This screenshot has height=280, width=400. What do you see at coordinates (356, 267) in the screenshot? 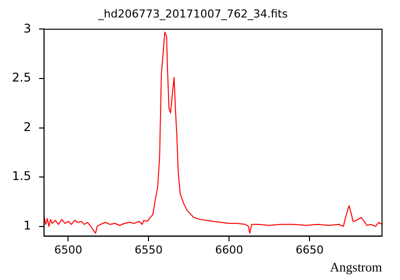
I see `x-axis-title: Angstrom` at bounding box center [356, 267].